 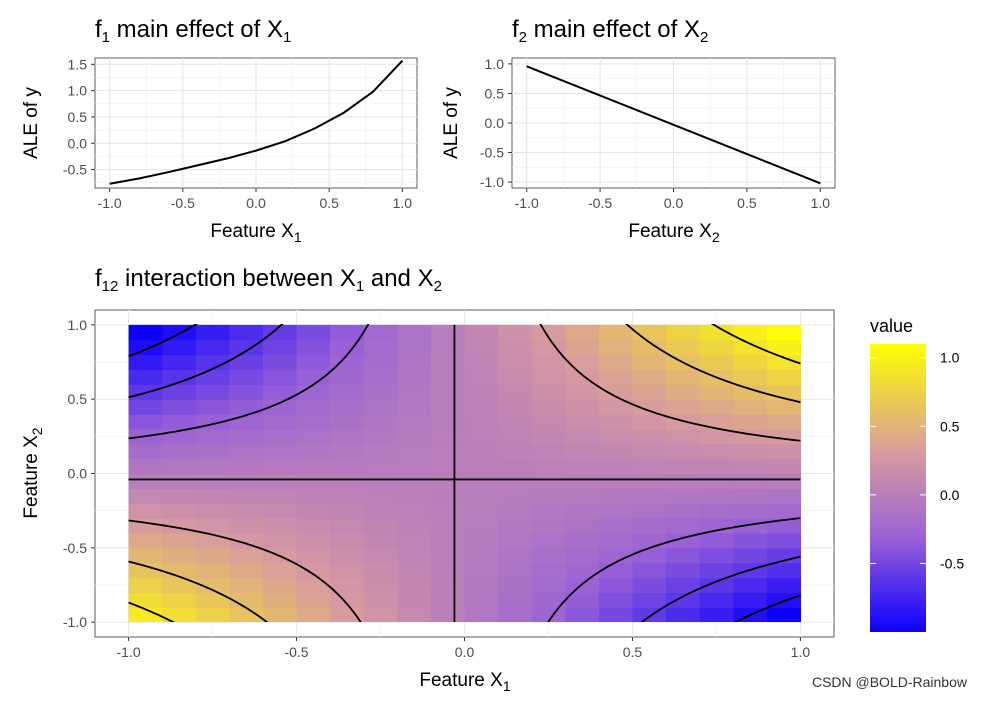 I want to click on x-tick-label: 0.0, so click(x=465, y=652).